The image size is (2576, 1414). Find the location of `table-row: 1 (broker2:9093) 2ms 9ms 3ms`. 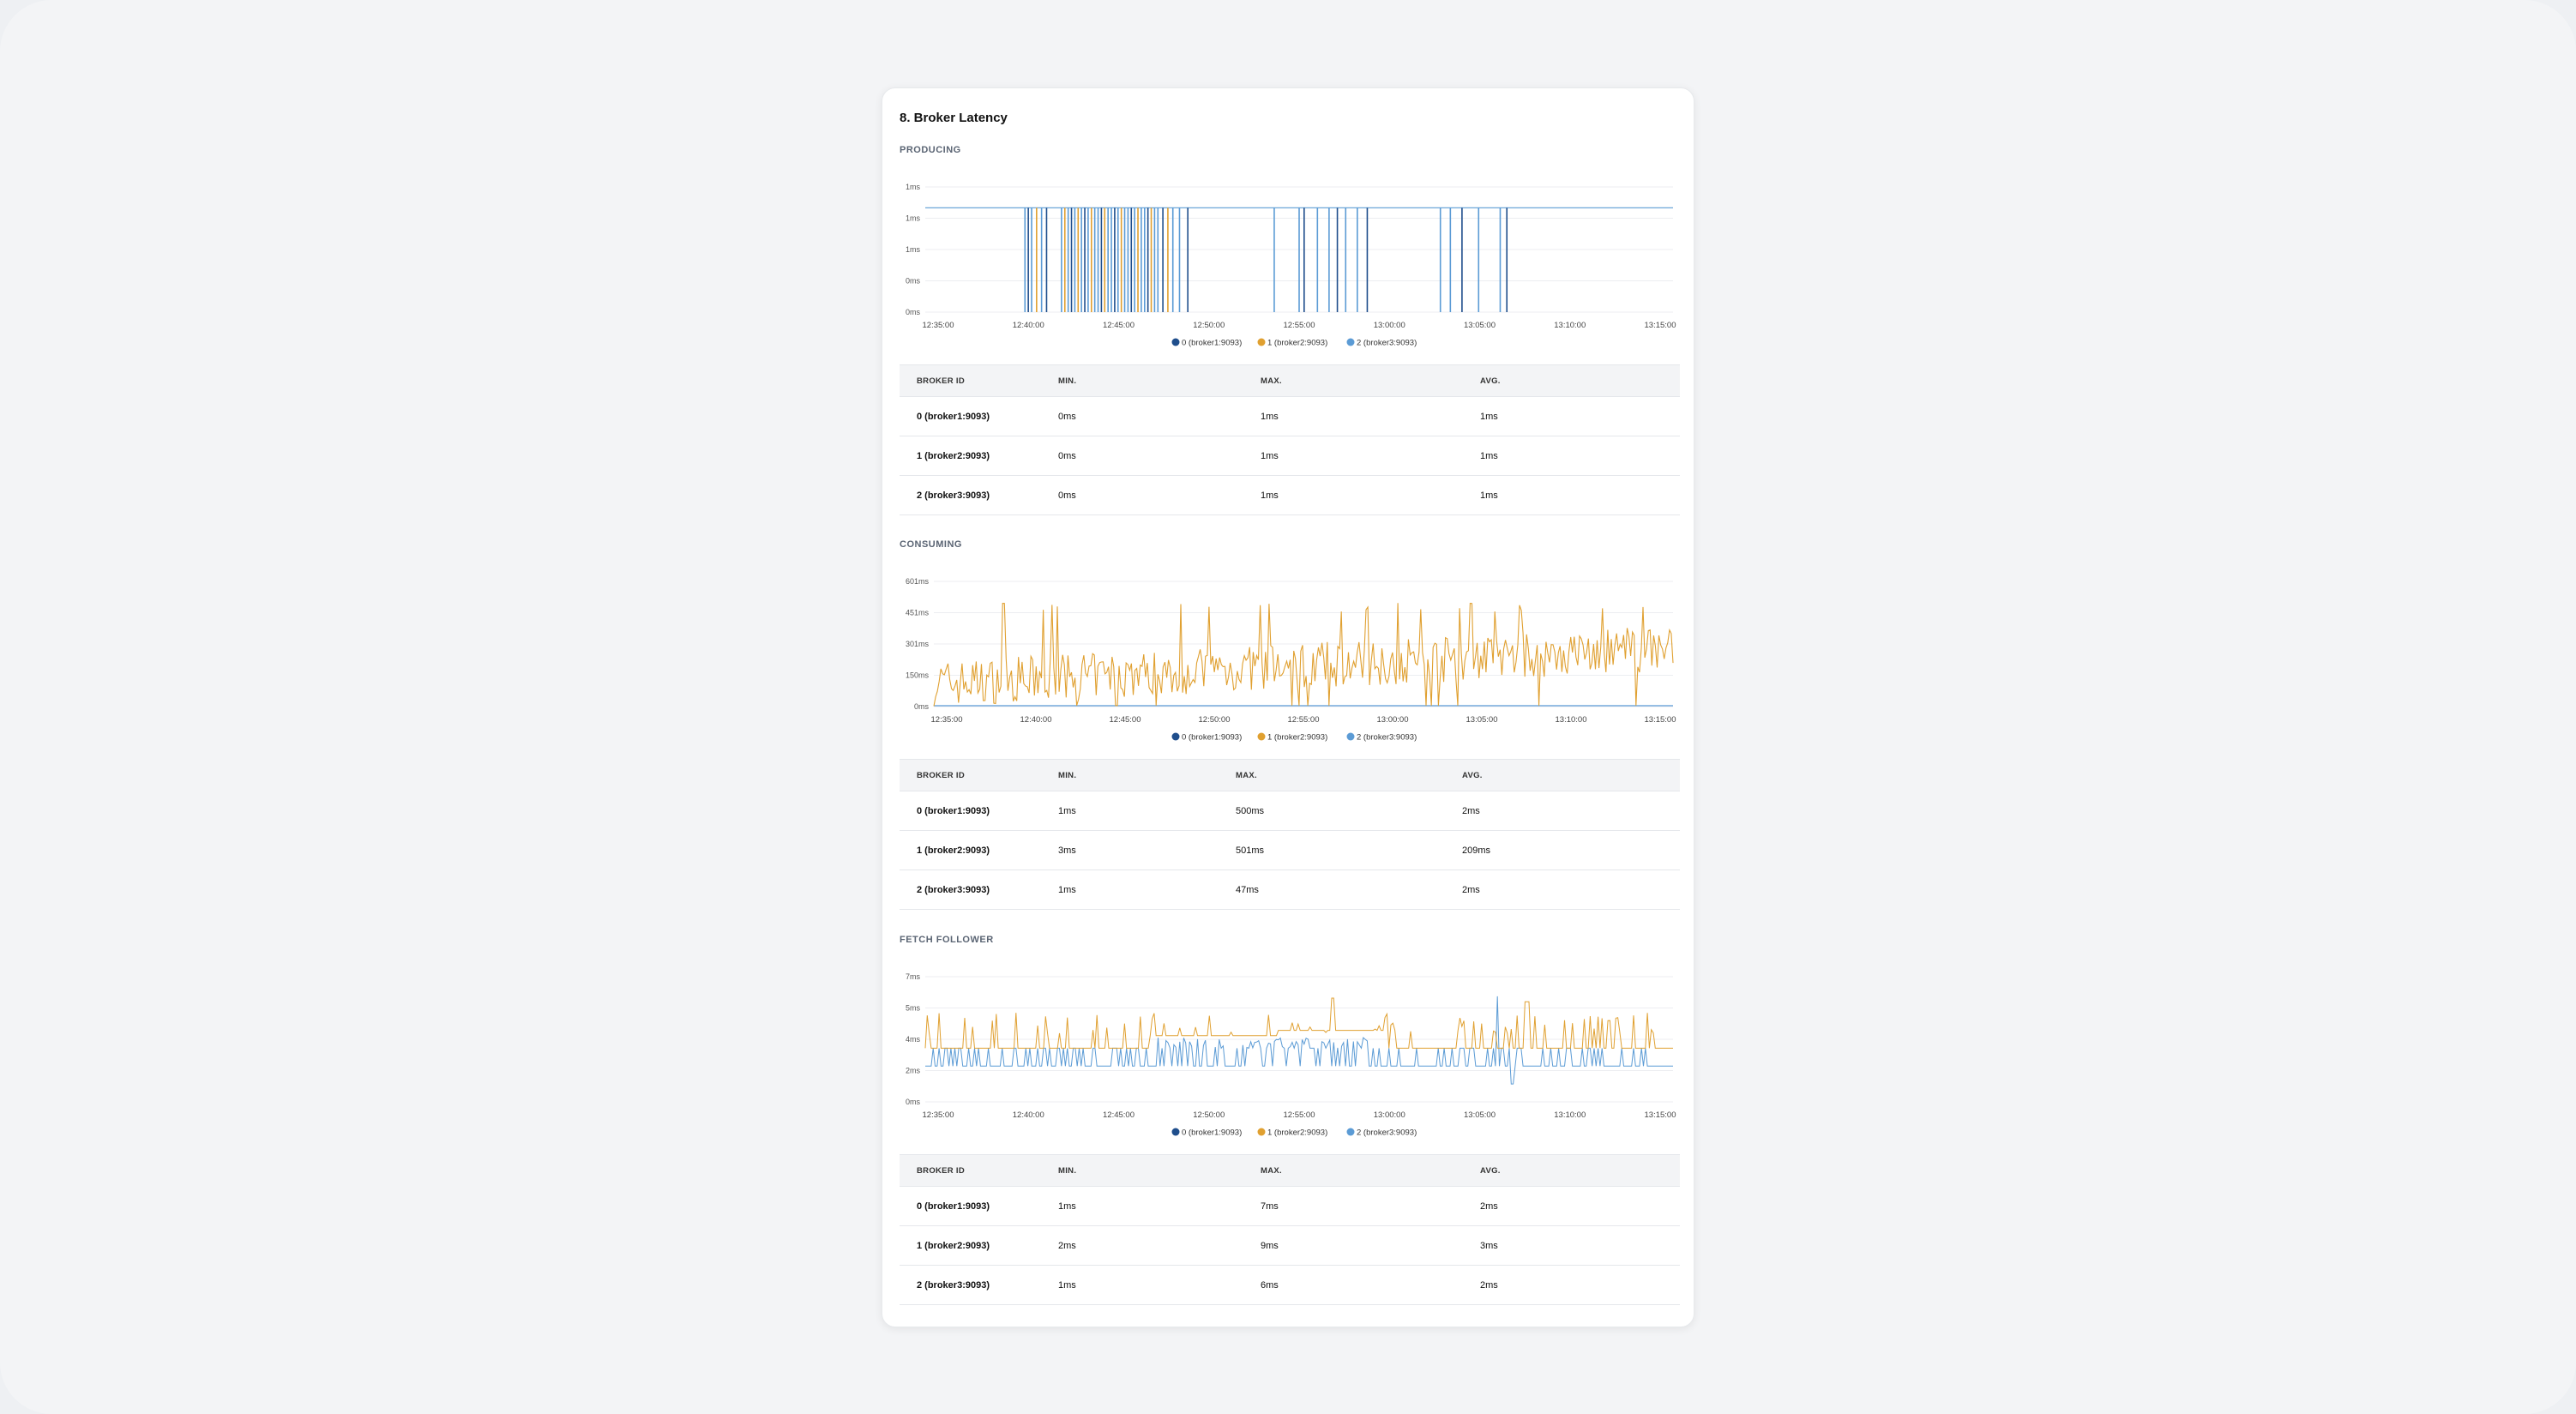

table-row: 1 (broker2:9093) 2ms 9ms 3ms is located at coordinates (1290, 1245).